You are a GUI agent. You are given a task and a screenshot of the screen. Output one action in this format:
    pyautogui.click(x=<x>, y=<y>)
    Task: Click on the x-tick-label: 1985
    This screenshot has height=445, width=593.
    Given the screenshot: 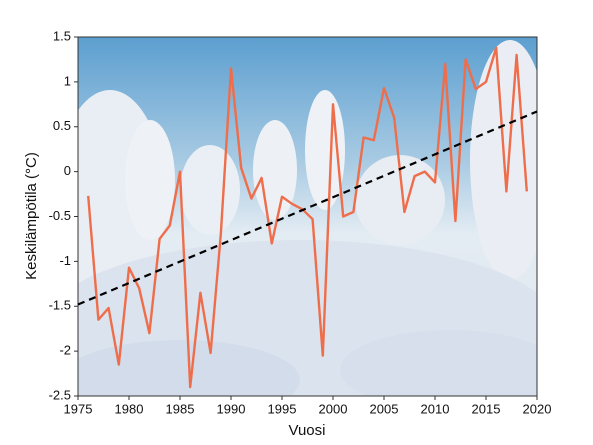 What is the action you would take?
    pyautogui.click(x=180, y=408)
    